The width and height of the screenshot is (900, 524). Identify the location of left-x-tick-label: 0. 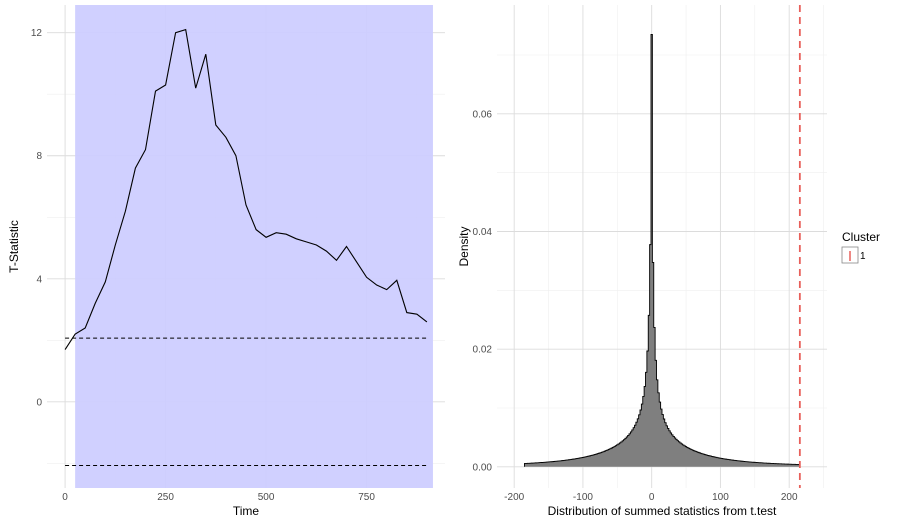
(65, 497).